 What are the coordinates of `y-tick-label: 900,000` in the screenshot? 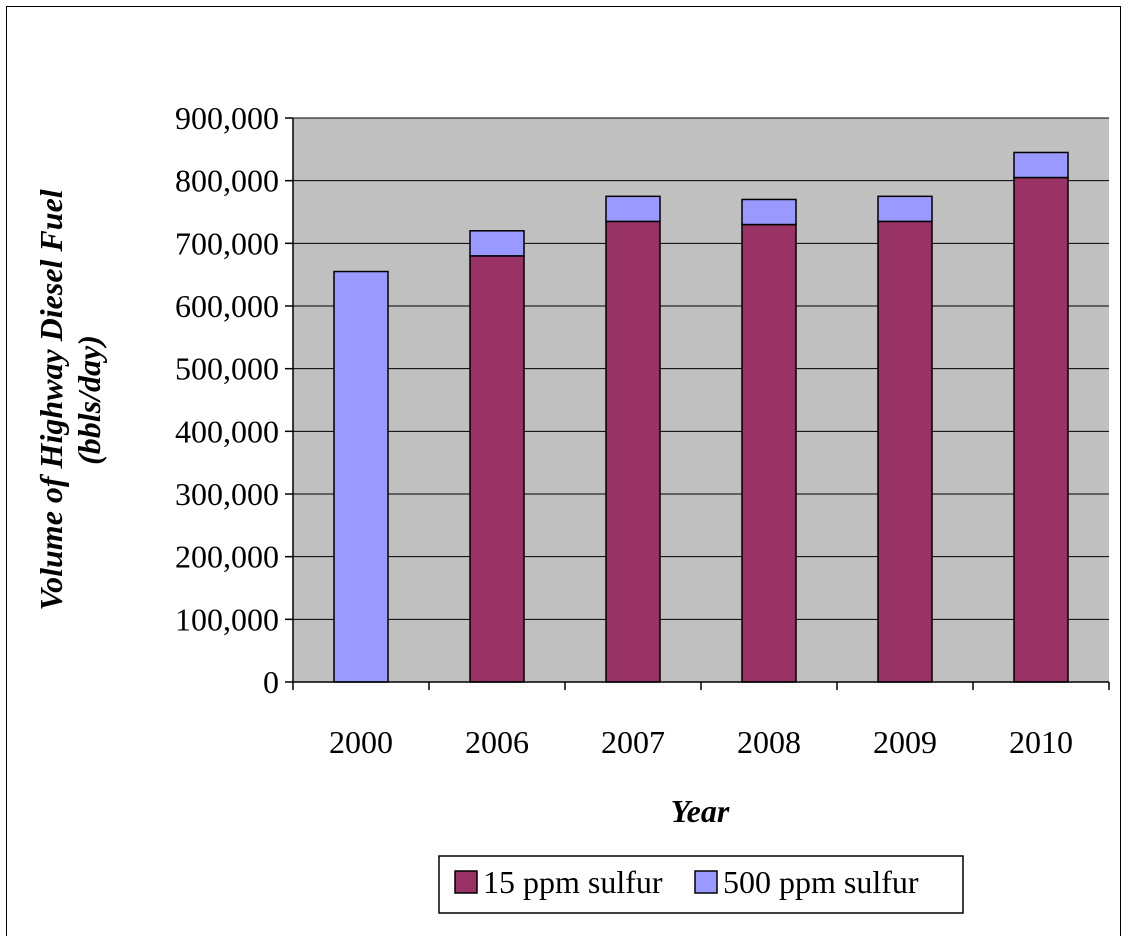 It's located at (227, 118).